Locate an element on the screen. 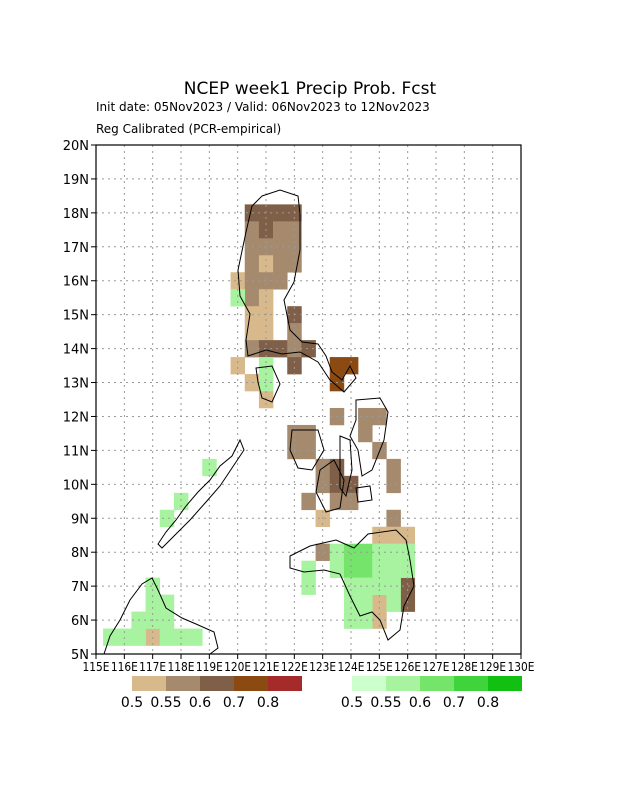 The height and width of the screenshot is (804, 618). coast-panay-negros is located at coordinates (317, 471).